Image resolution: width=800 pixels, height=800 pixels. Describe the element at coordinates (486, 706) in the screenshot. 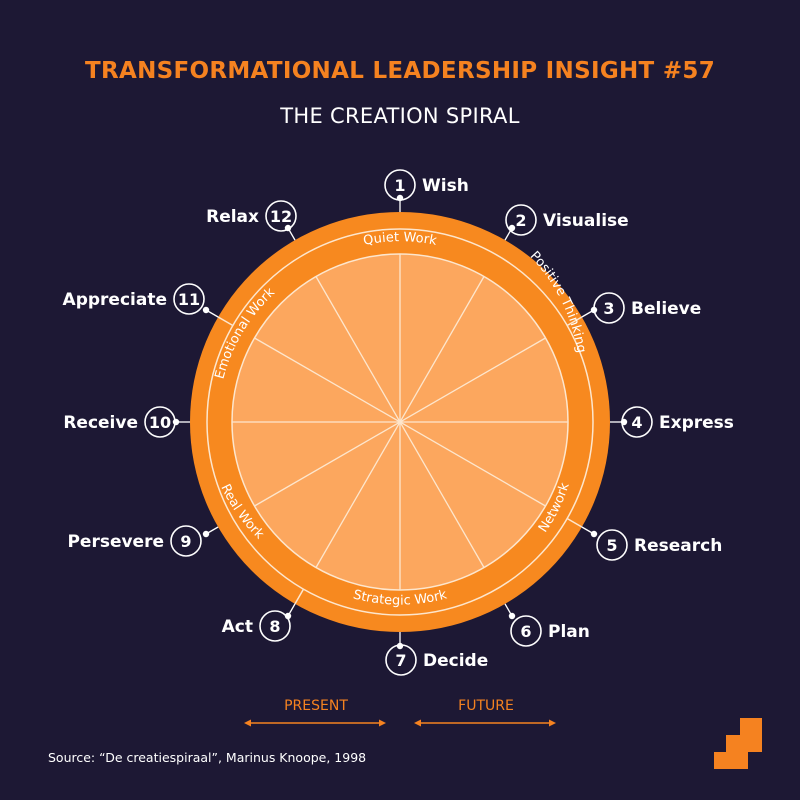

I see `timeline-future-label: FUTURE` at that location.